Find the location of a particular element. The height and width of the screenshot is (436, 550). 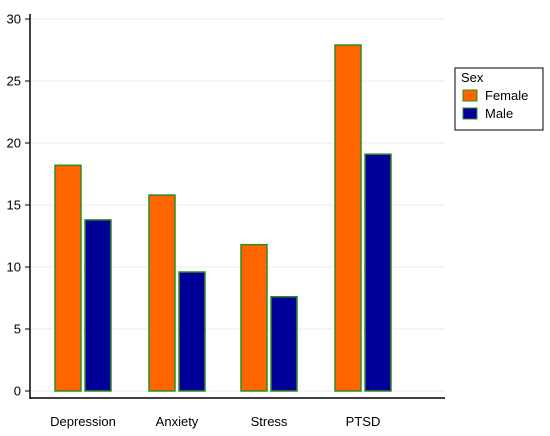

legend-title: Sex is located at coordinates (472, 77).